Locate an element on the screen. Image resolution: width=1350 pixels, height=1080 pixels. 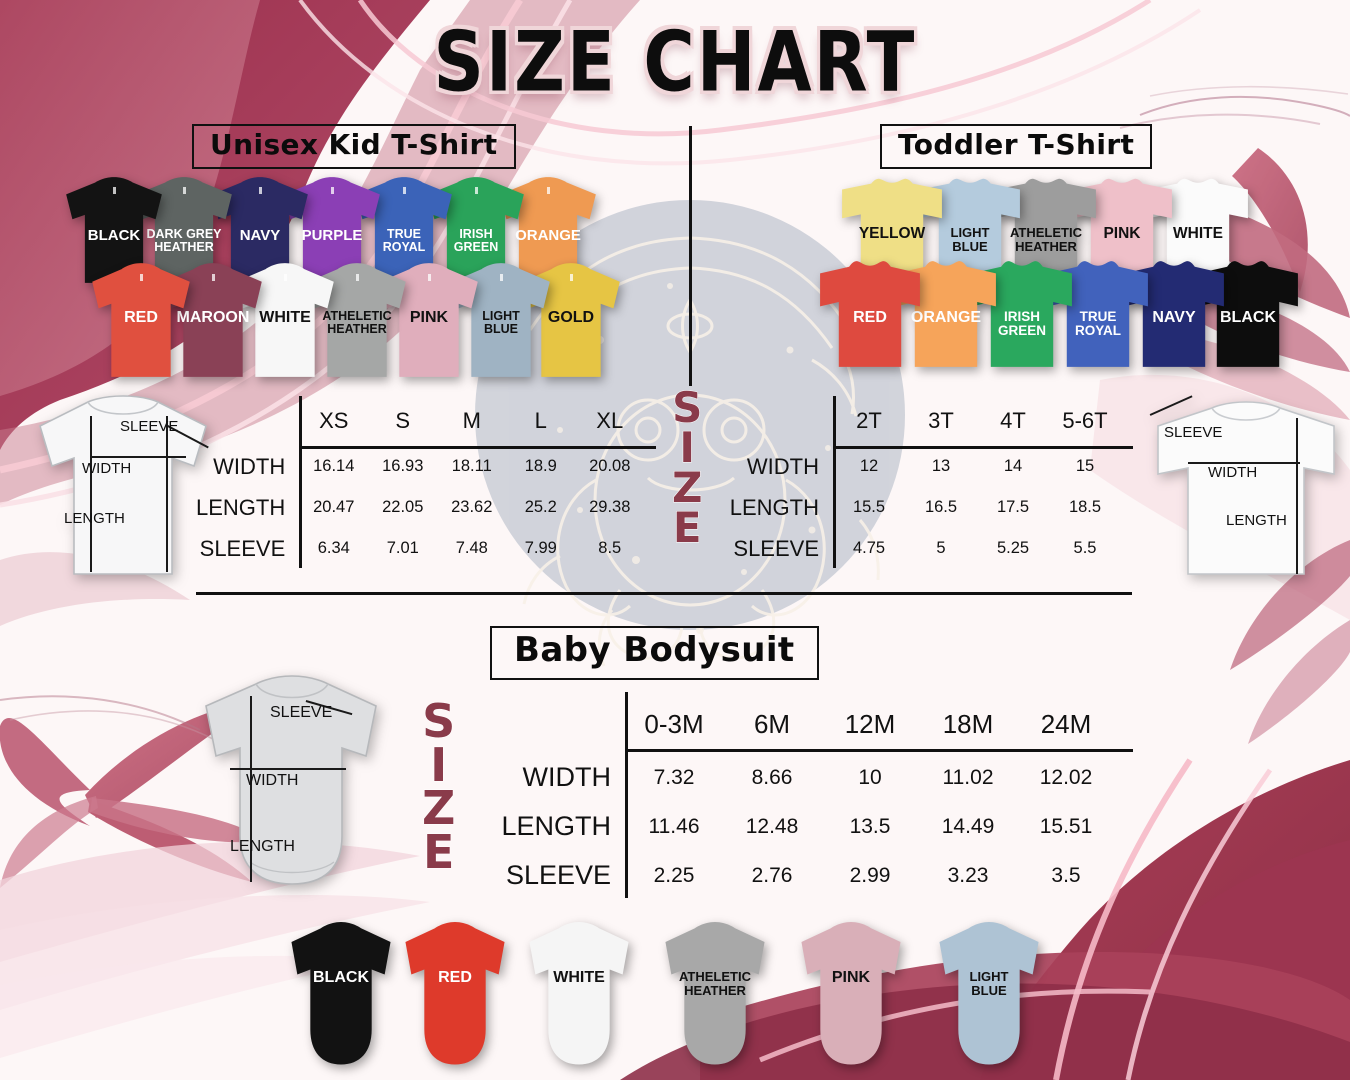
measurement-value: 29.38 is located at coordinates (610, 507).